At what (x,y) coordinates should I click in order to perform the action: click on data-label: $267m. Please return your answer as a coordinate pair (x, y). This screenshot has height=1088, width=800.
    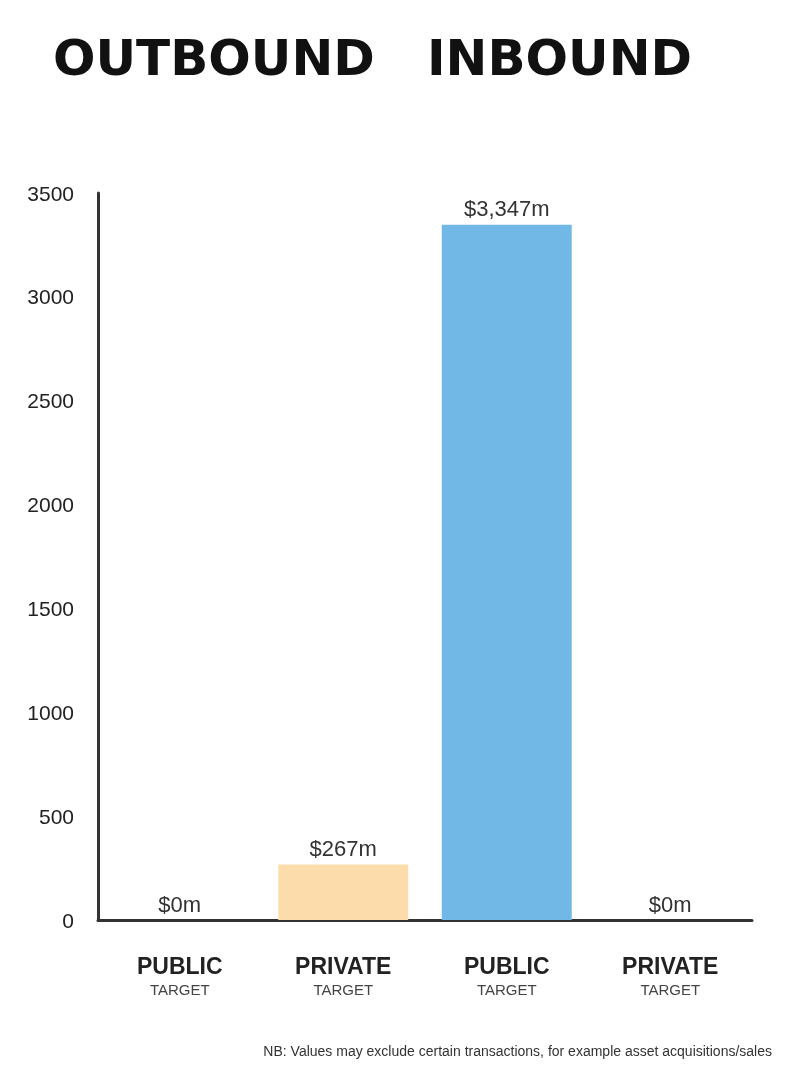
    Looking at the image, I should click on (343, 849).